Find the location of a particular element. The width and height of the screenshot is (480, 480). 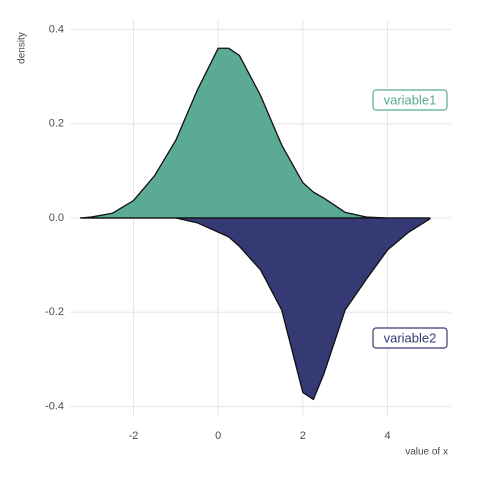

x-tick-label: 2 is located at coordinates (303, 436).